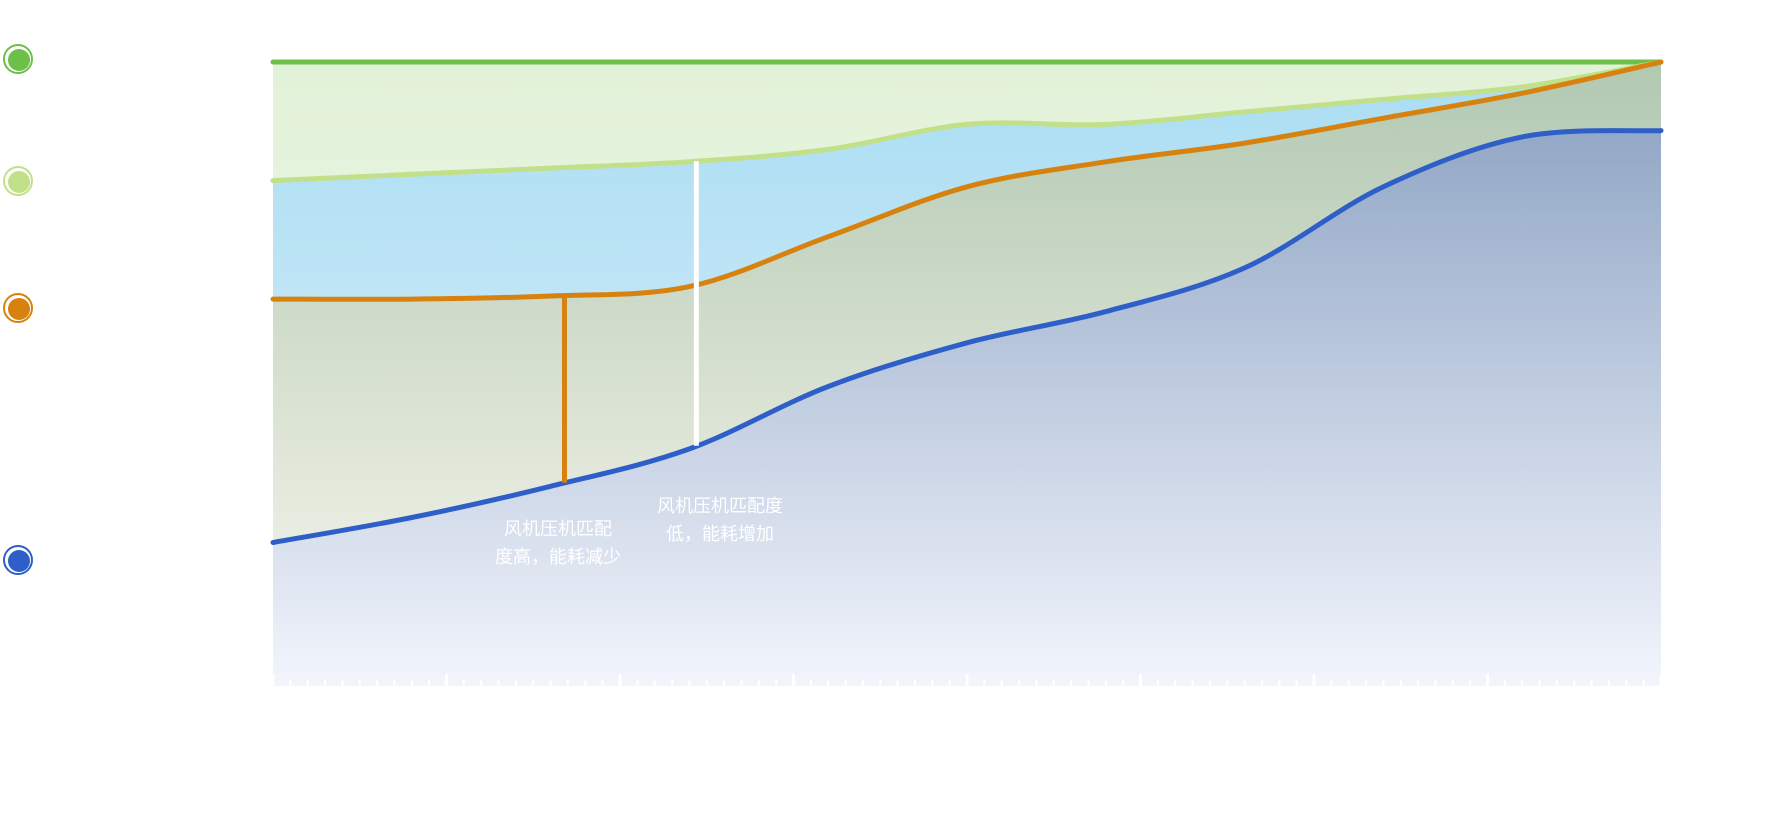 The image size is (1786, 833). I want to click on annotation-low-match: 风机压机匹配度 低，能耗增加, so click(720, 521).